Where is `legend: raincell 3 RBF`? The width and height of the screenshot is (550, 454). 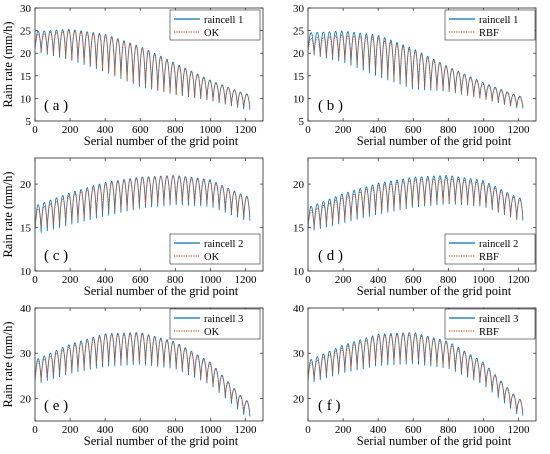
legend: raincell 3 RBF is located at coordinates (490, 324).